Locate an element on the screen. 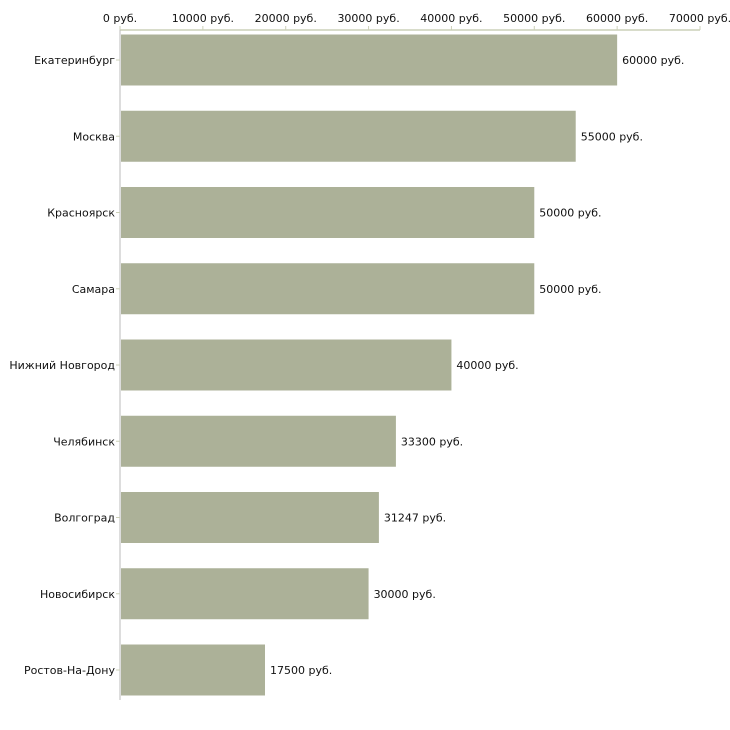 The image size is (730, 730). category-label: Москва is located at coordinates (94, 136).